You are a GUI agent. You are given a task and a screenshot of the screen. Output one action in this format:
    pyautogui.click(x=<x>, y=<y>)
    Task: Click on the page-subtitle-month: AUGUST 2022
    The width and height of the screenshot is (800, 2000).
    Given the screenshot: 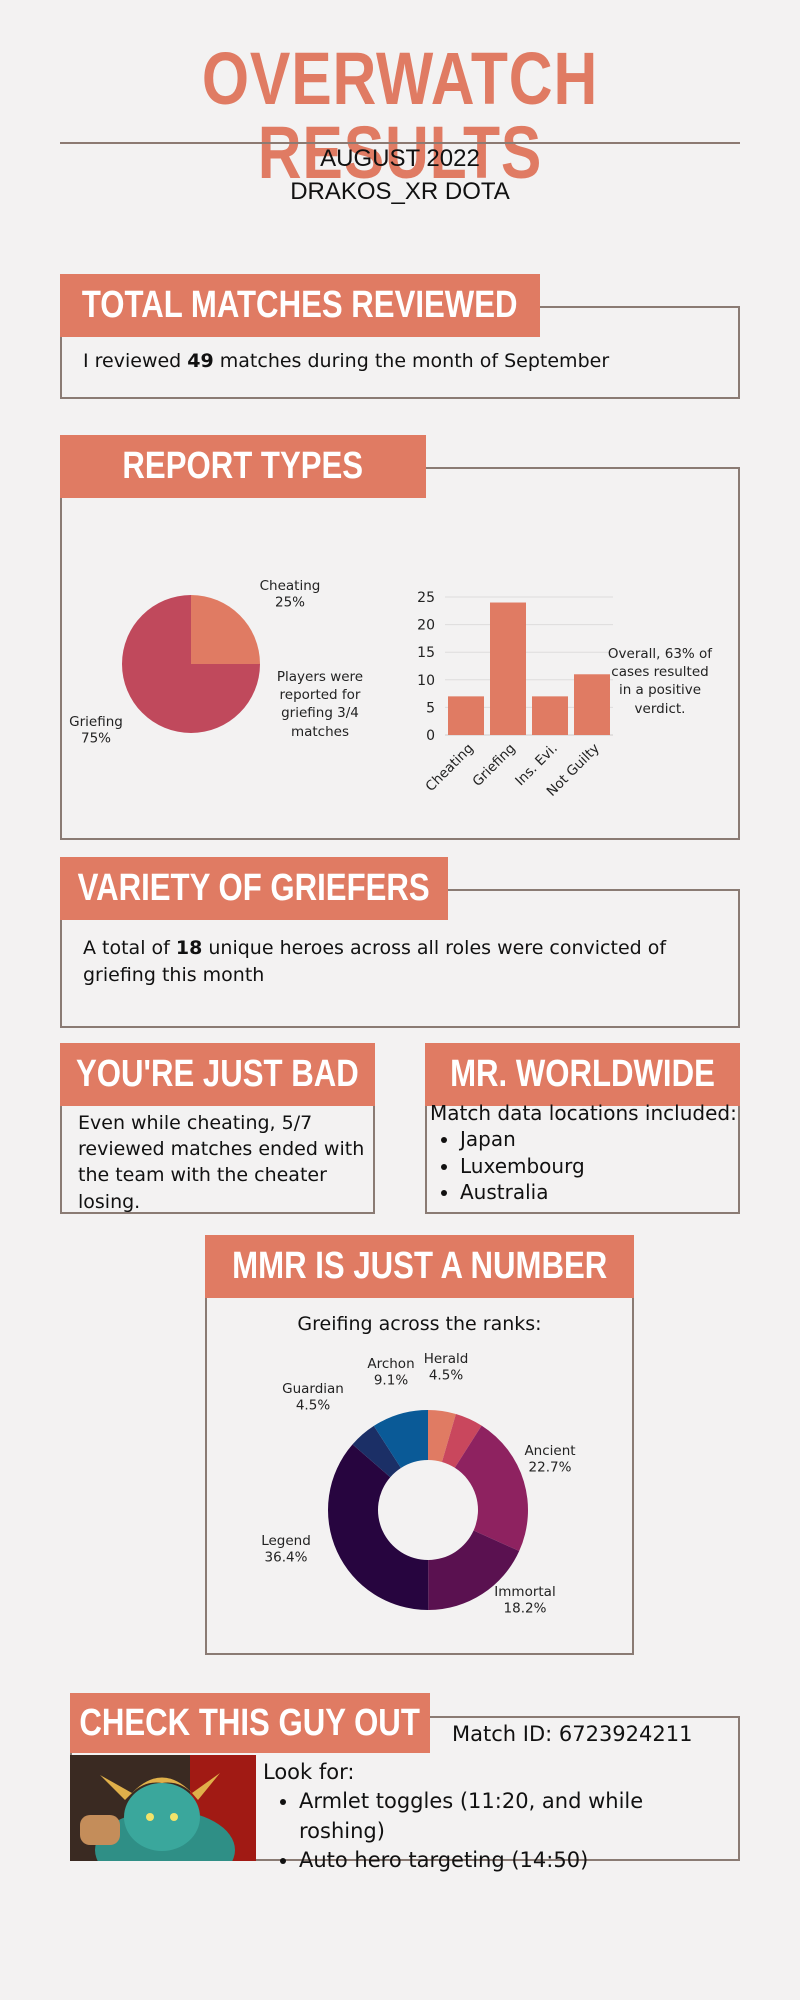 What is the action you would take?
    pyautogui.click(x=400, y=158)
    